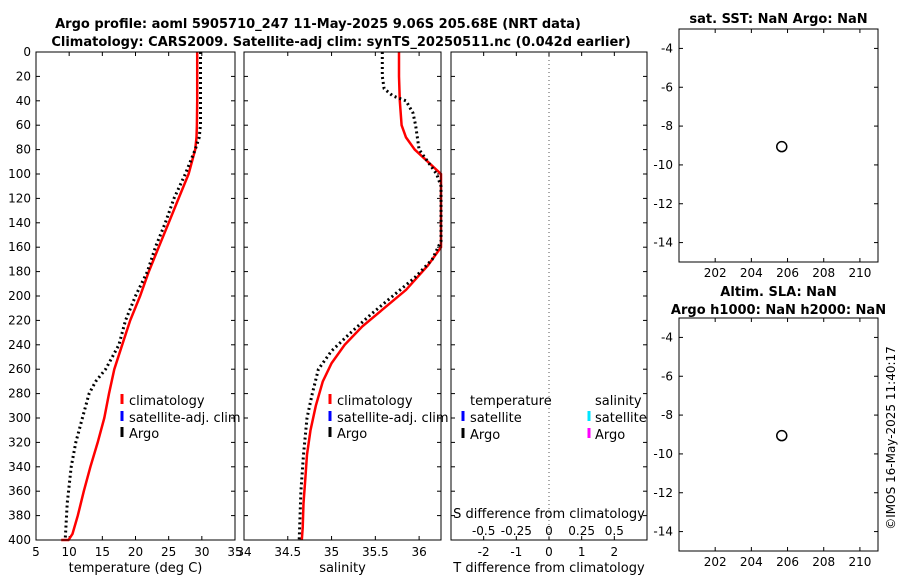  I want to click on y-tick-label: 60, so click(23, 125).